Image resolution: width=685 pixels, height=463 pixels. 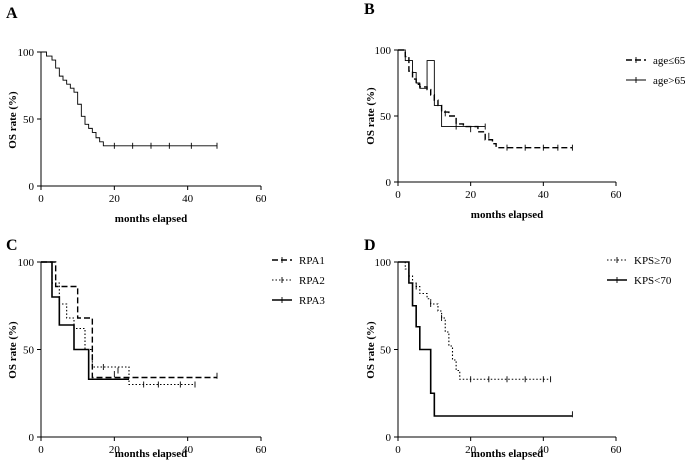 I want to click on panel-b-x-tick-label: 40, so click(x=544, y=195).